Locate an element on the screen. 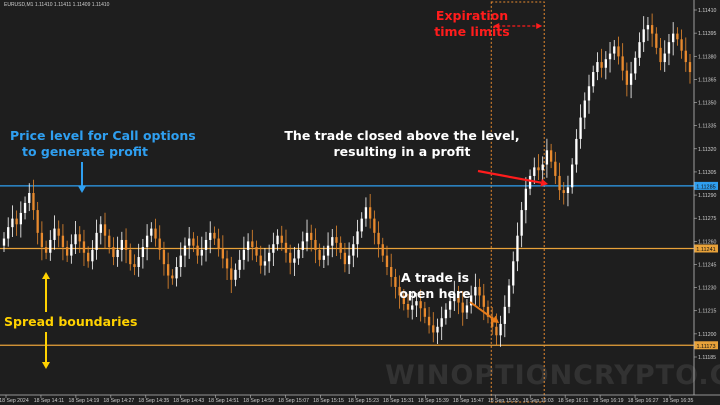 The image size is (720, 405). y-tick-label: 1.11305 is located at coordinates (707, 173).